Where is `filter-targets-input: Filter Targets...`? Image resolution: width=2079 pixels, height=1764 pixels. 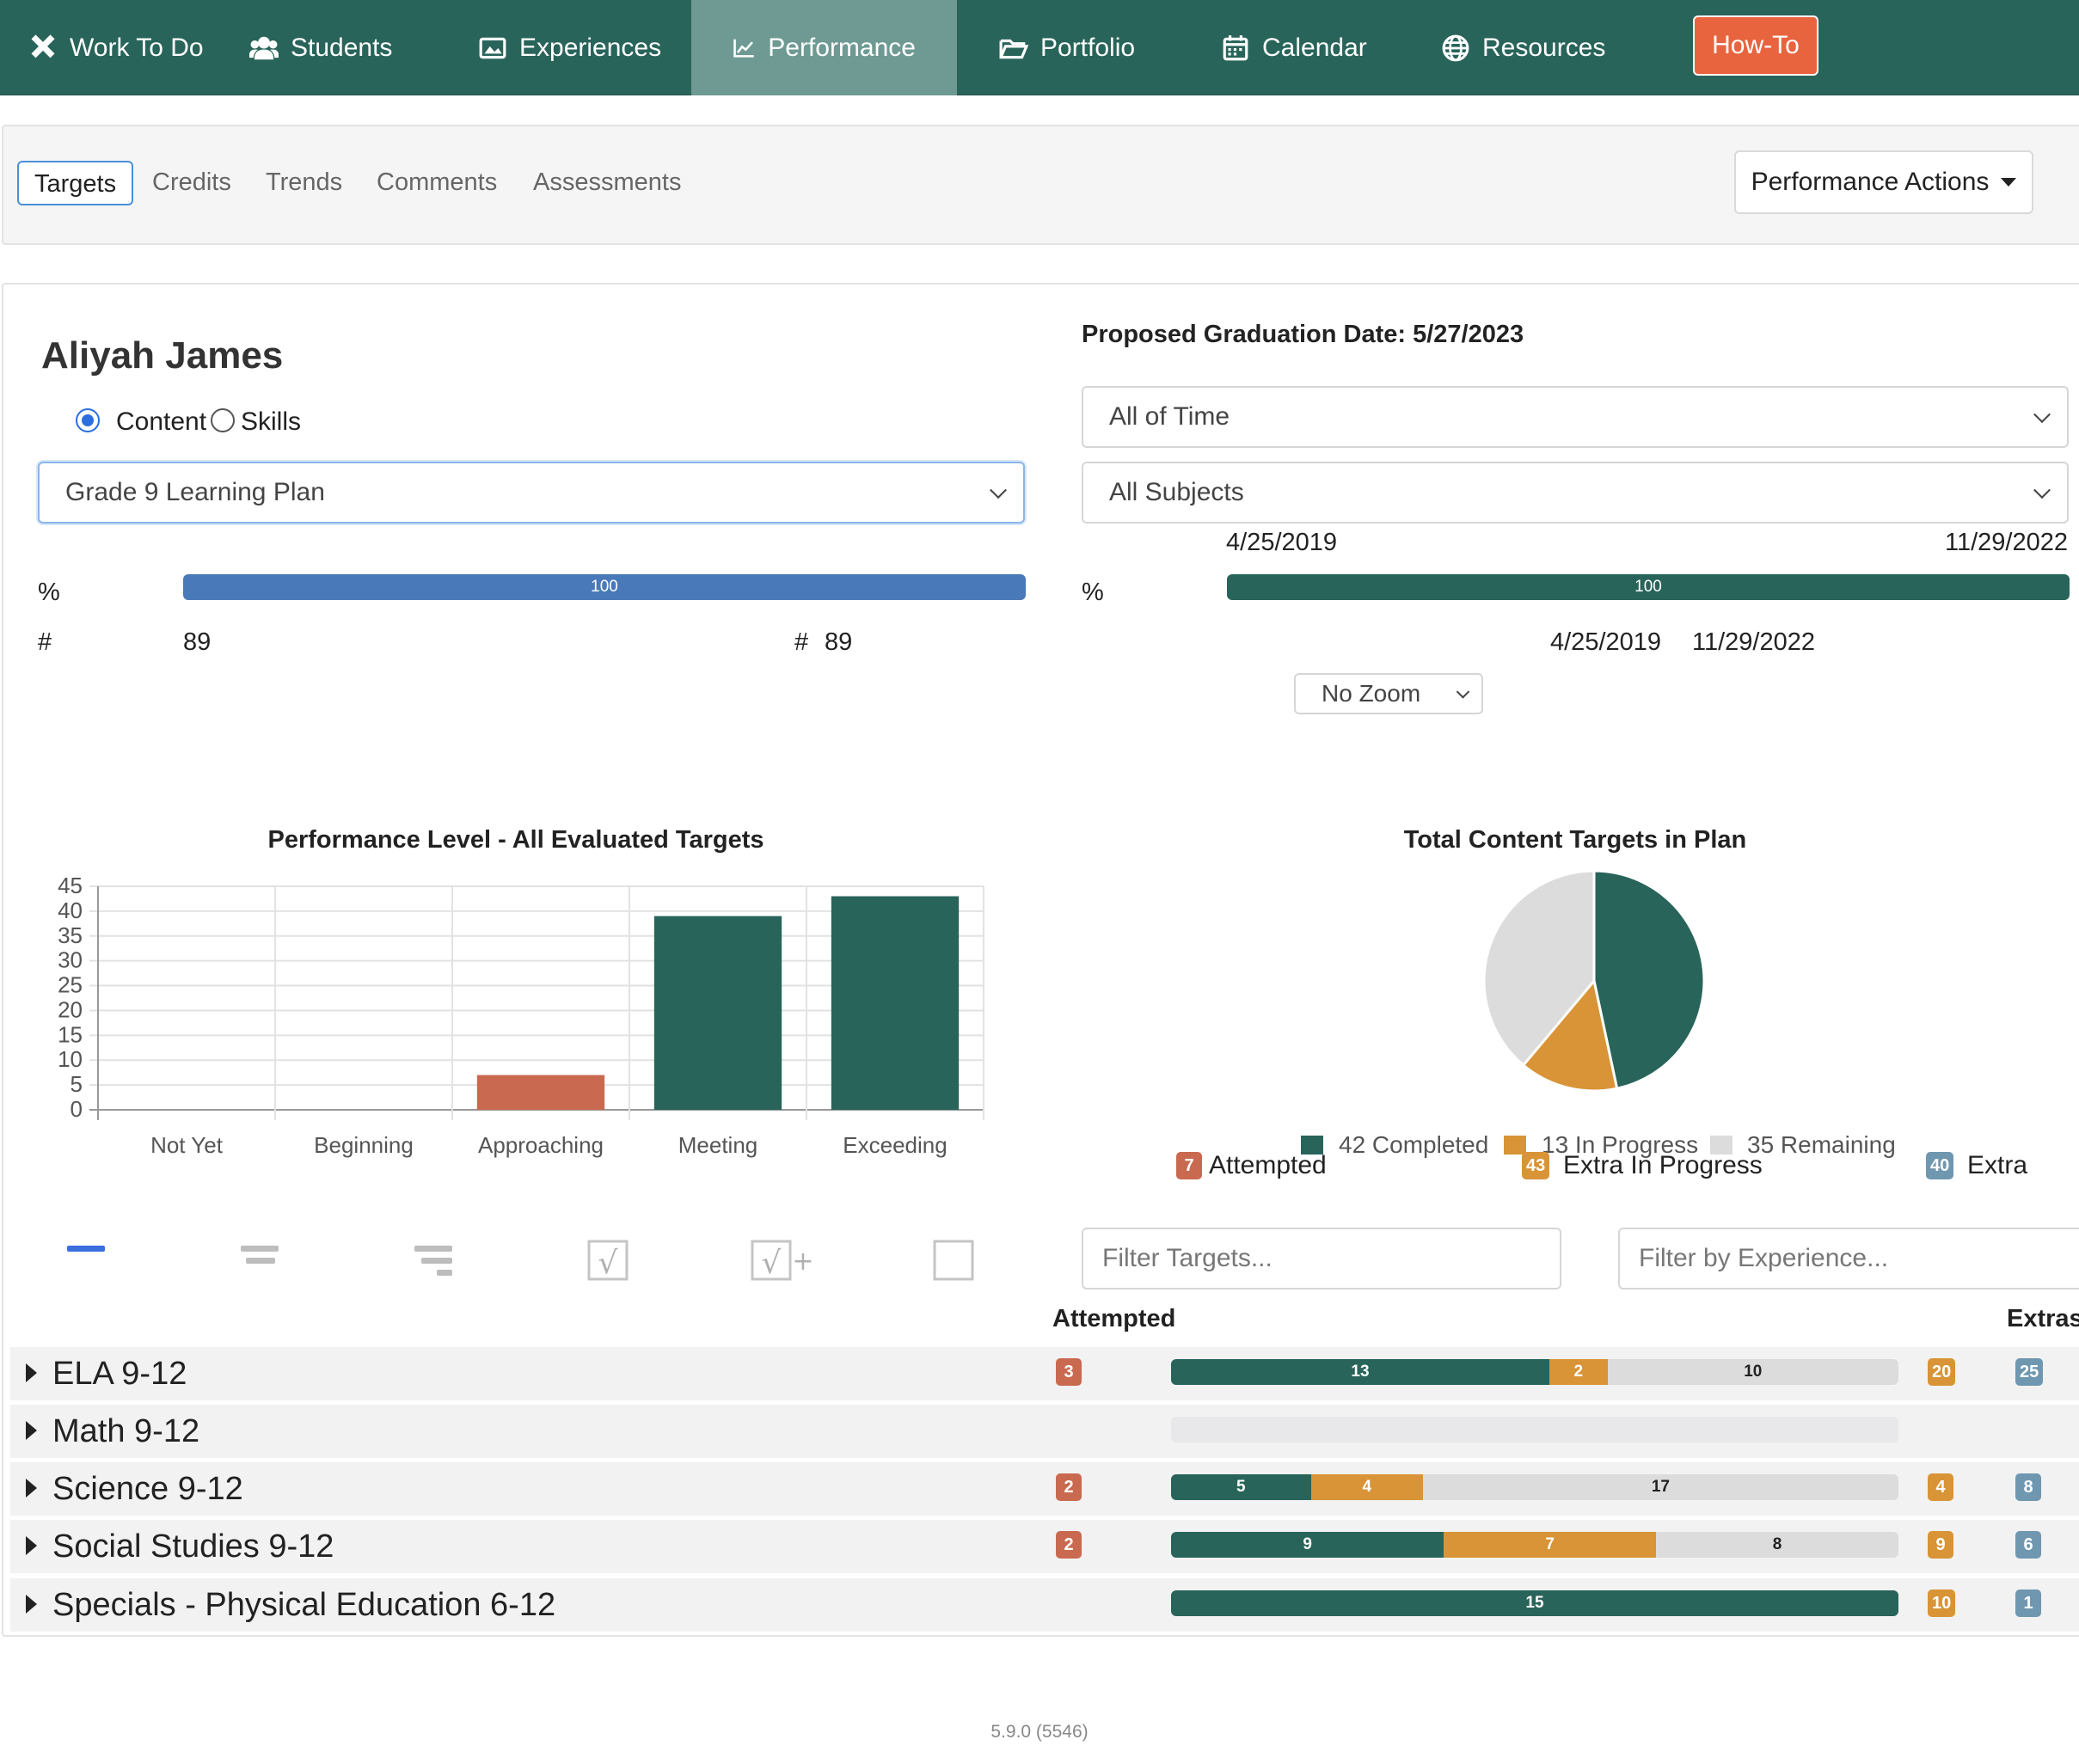 filter-targets-input: Filter Targets... is located at coordinates (1321, 1258).